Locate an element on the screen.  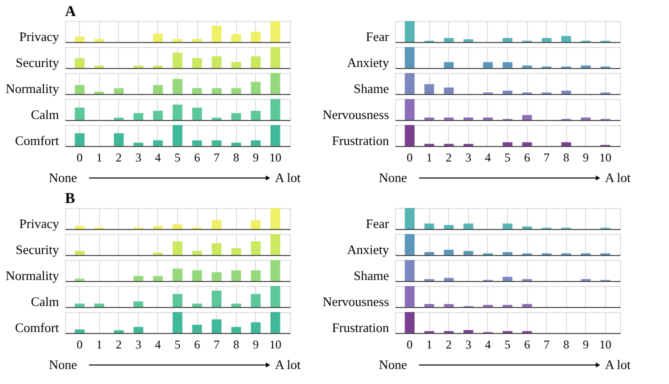
text: A lot is located at coordinates (618, 364).